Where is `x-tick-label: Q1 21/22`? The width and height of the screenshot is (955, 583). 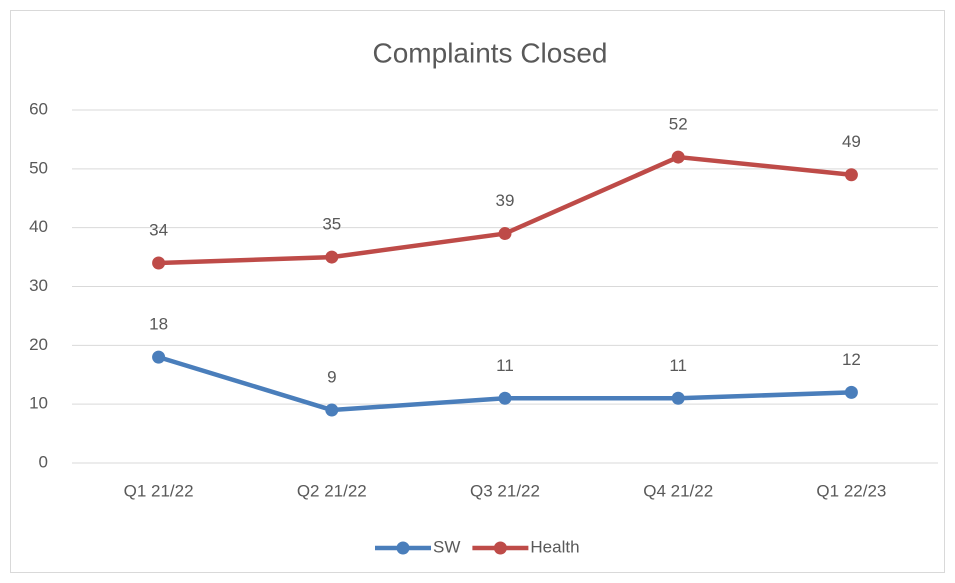
x-tick-label: Q1 21/22 is located at coordinates (159, 490).